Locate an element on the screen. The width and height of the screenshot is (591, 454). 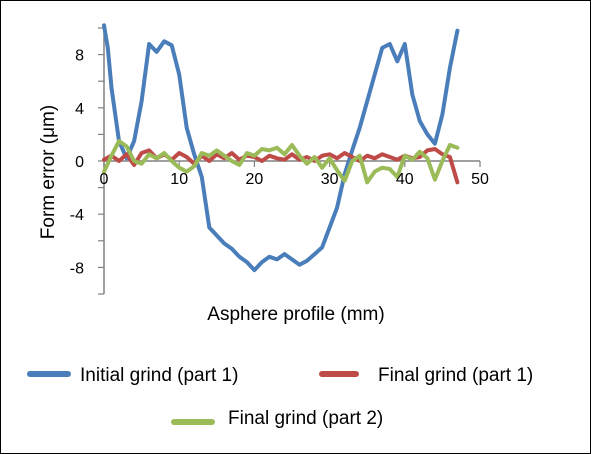
x-tick-label: 40 is located at coordinates (405, 179).